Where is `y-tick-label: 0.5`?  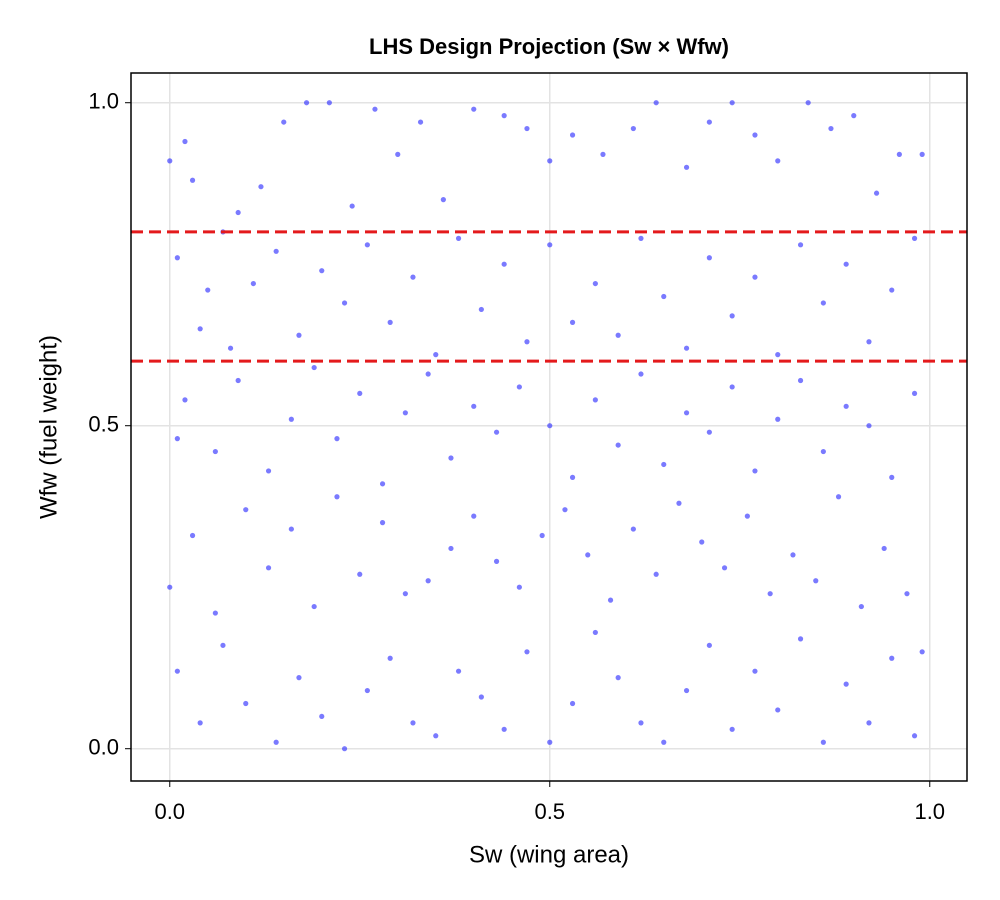
y-tick-label: 0.5 is located at coordinates (103, 424).